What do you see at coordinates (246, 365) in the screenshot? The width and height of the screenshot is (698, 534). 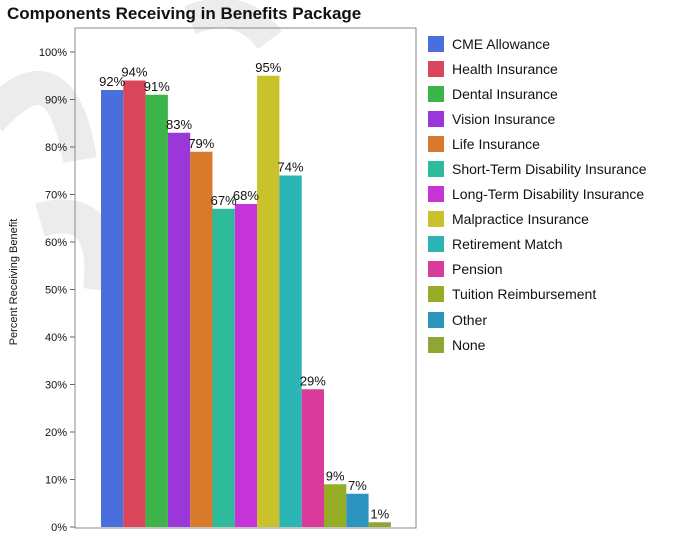 I see `bar-long-term-disability-insurance` at bounding box center [246, 365].